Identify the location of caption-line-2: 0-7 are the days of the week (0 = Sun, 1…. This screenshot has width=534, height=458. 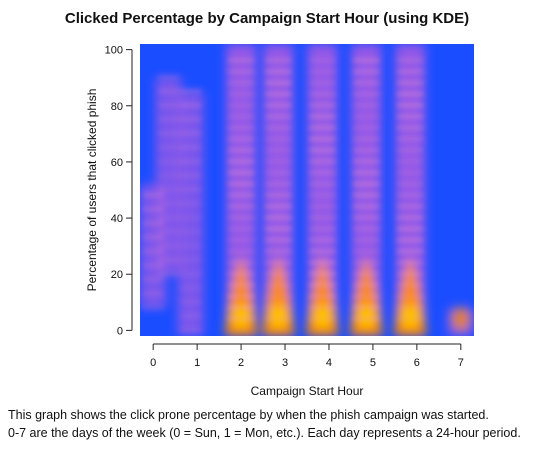
(264, 433).